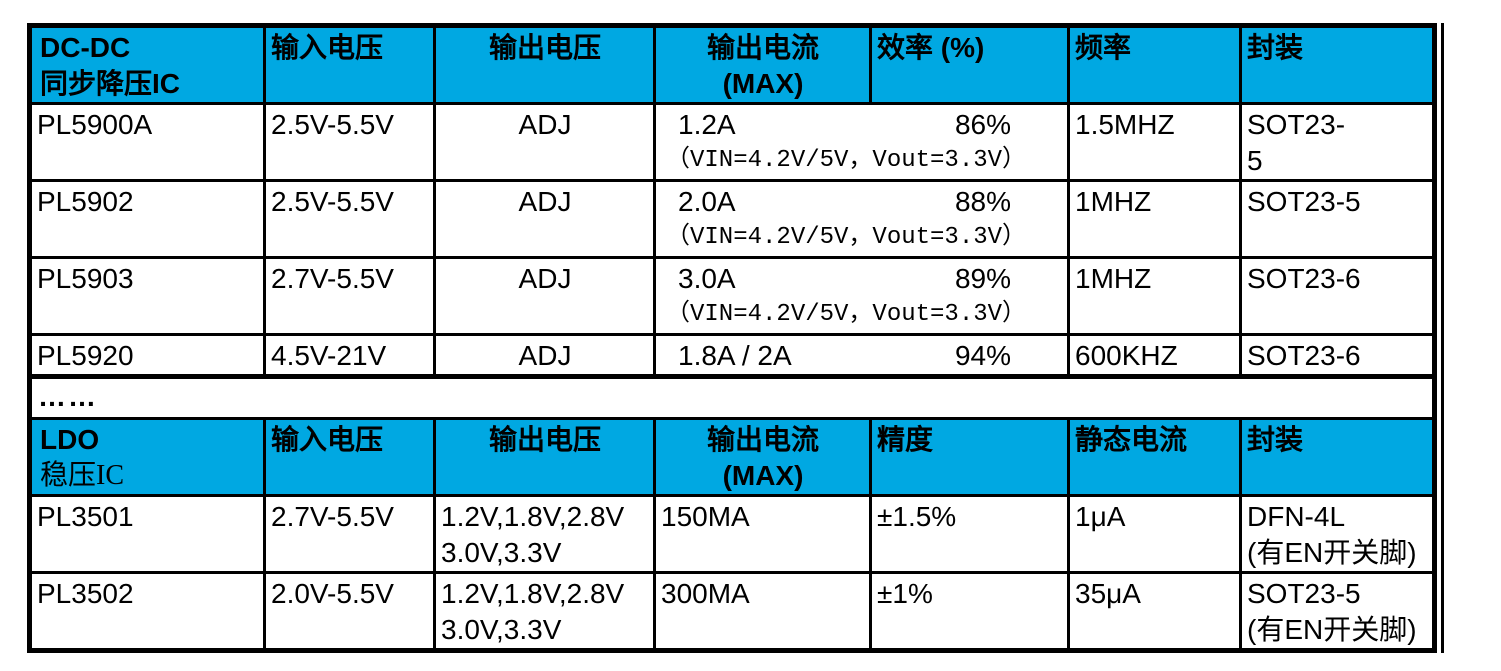  Describe the element at coordinates (762, 611) in the screenshot. I see `max-current-cell: 300MA` at that location.